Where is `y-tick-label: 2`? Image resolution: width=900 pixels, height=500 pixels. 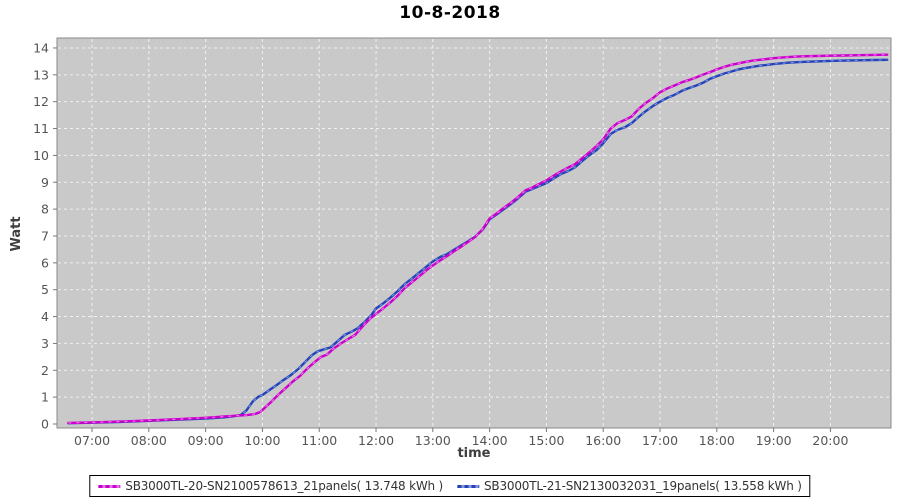
y-tick-label: 2 is located at coordinates (45, 370).